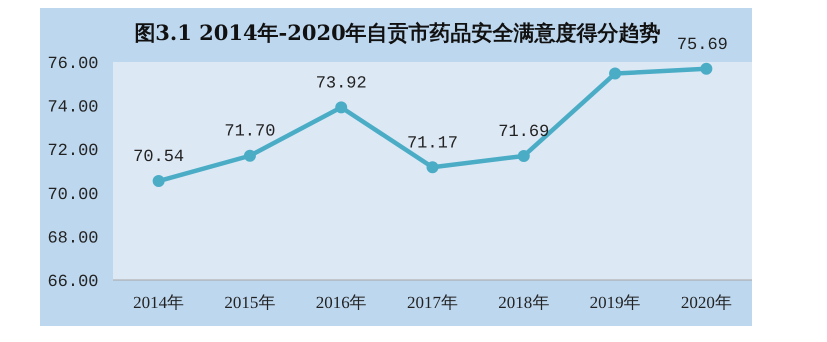  What do you see at coordinates (524, 302) in the screenshot?
I see `x-tick-label: 2018年` at bounding box center [524, 302].